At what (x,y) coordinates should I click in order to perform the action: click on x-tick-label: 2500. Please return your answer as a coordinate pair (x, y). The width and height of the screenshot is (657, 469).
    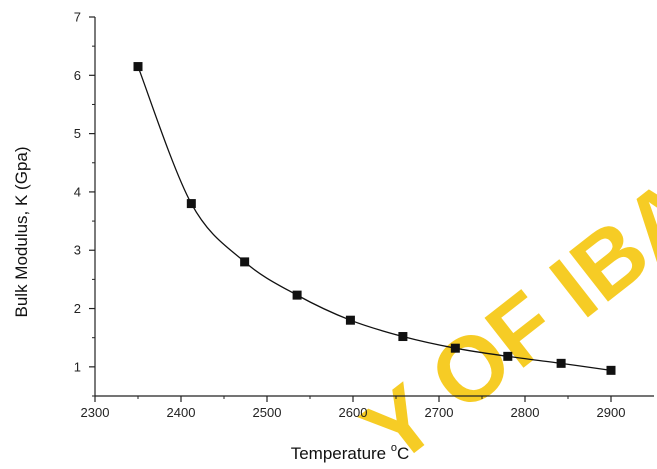
    Looking at the image, I should click on (267, 412).